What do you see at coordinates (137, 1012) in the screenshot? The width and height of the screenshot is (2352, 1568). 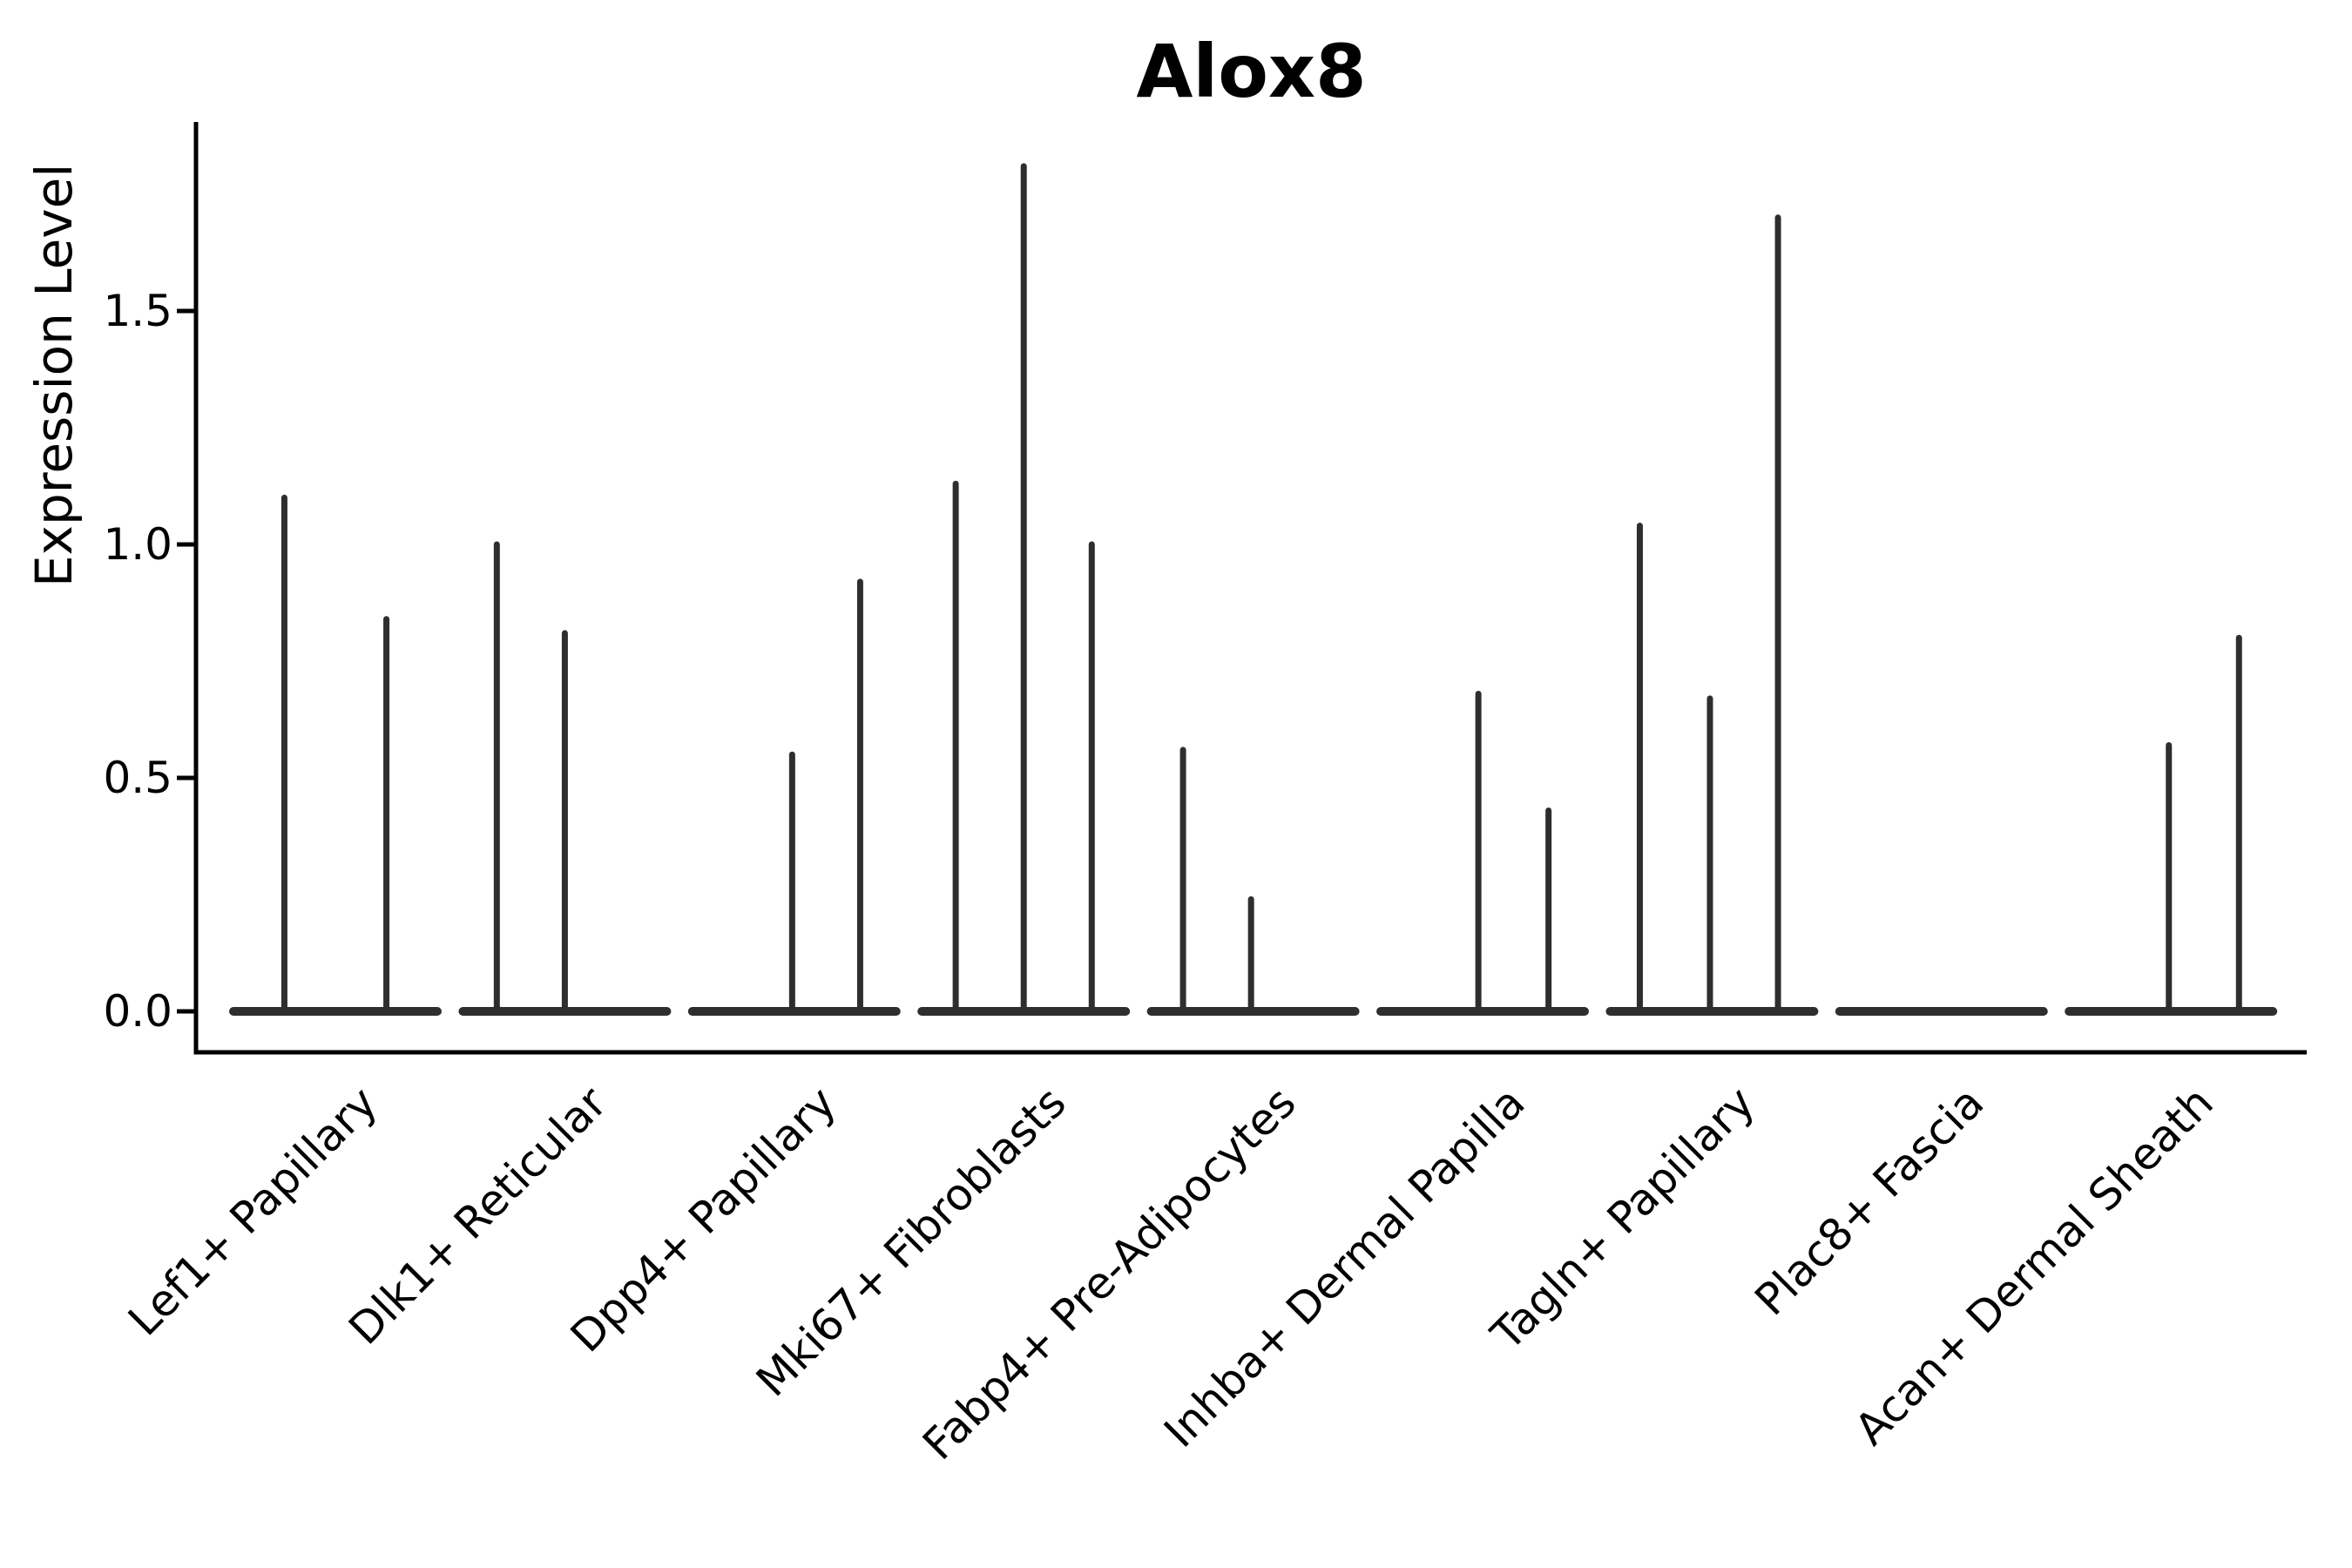 I see `y-tick-label: 0.0` at bounding box center [137, 1012].